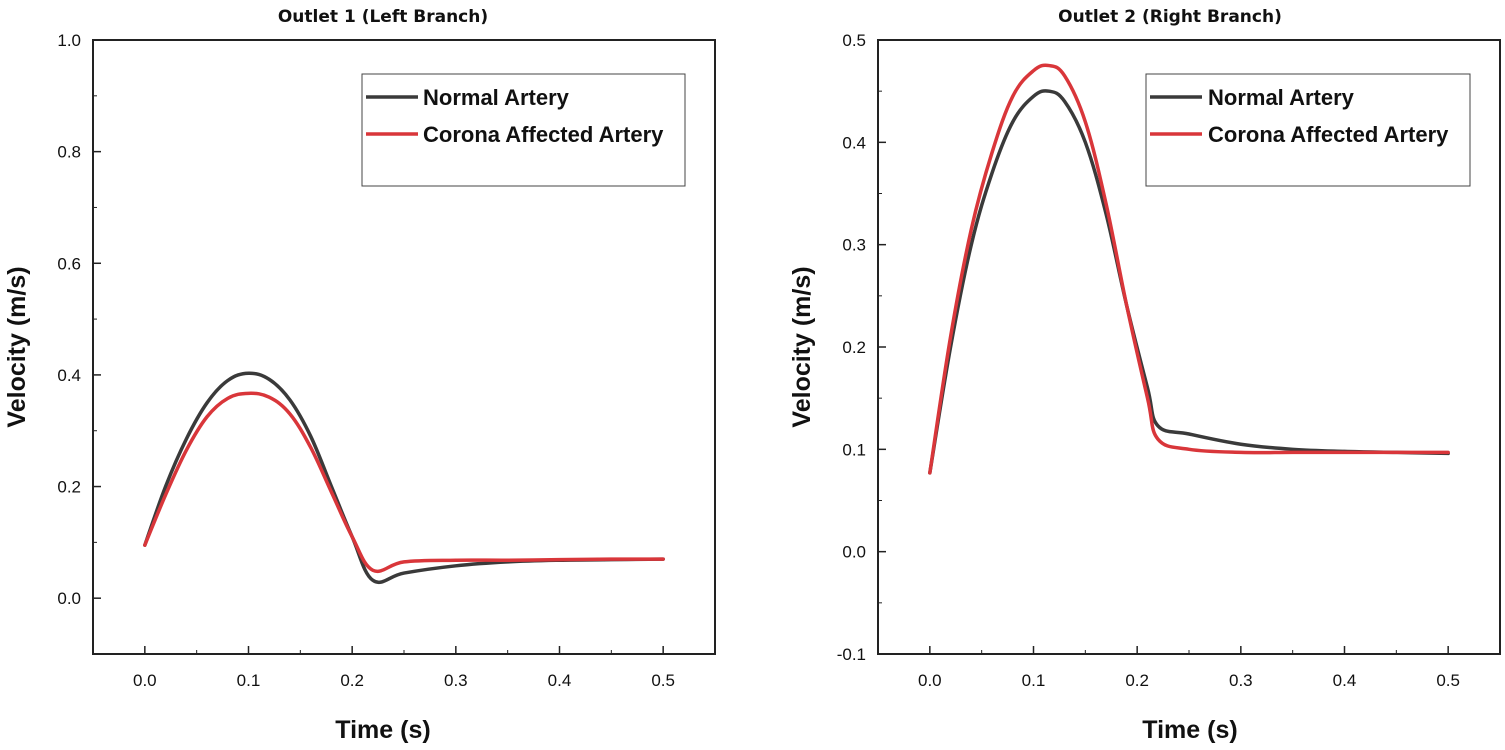 The width and height of the screenshot is (1505, 750). Describe the element at coordinates (383, 17) in the screenshot. I see `chart-title: Outlet 1 (Left Branch)` at that location.